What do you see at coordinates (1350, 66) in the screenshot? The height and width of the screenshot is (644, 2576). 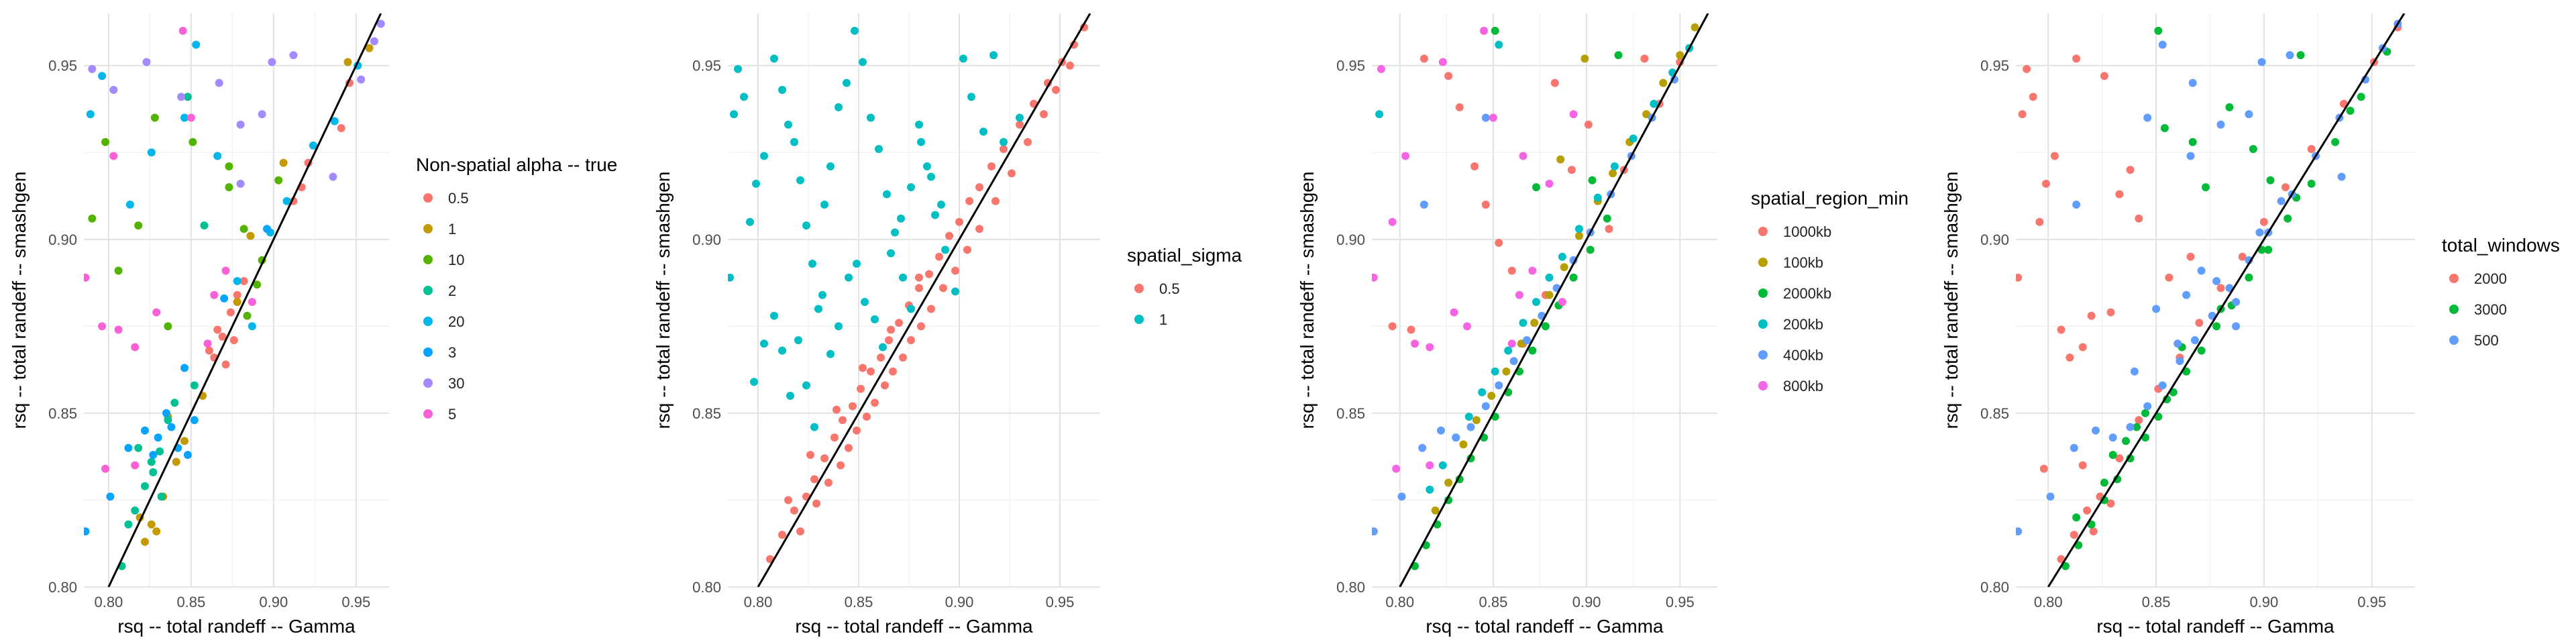 I see `y-tick-label: 0.95` at bounding box center [1350, 66].